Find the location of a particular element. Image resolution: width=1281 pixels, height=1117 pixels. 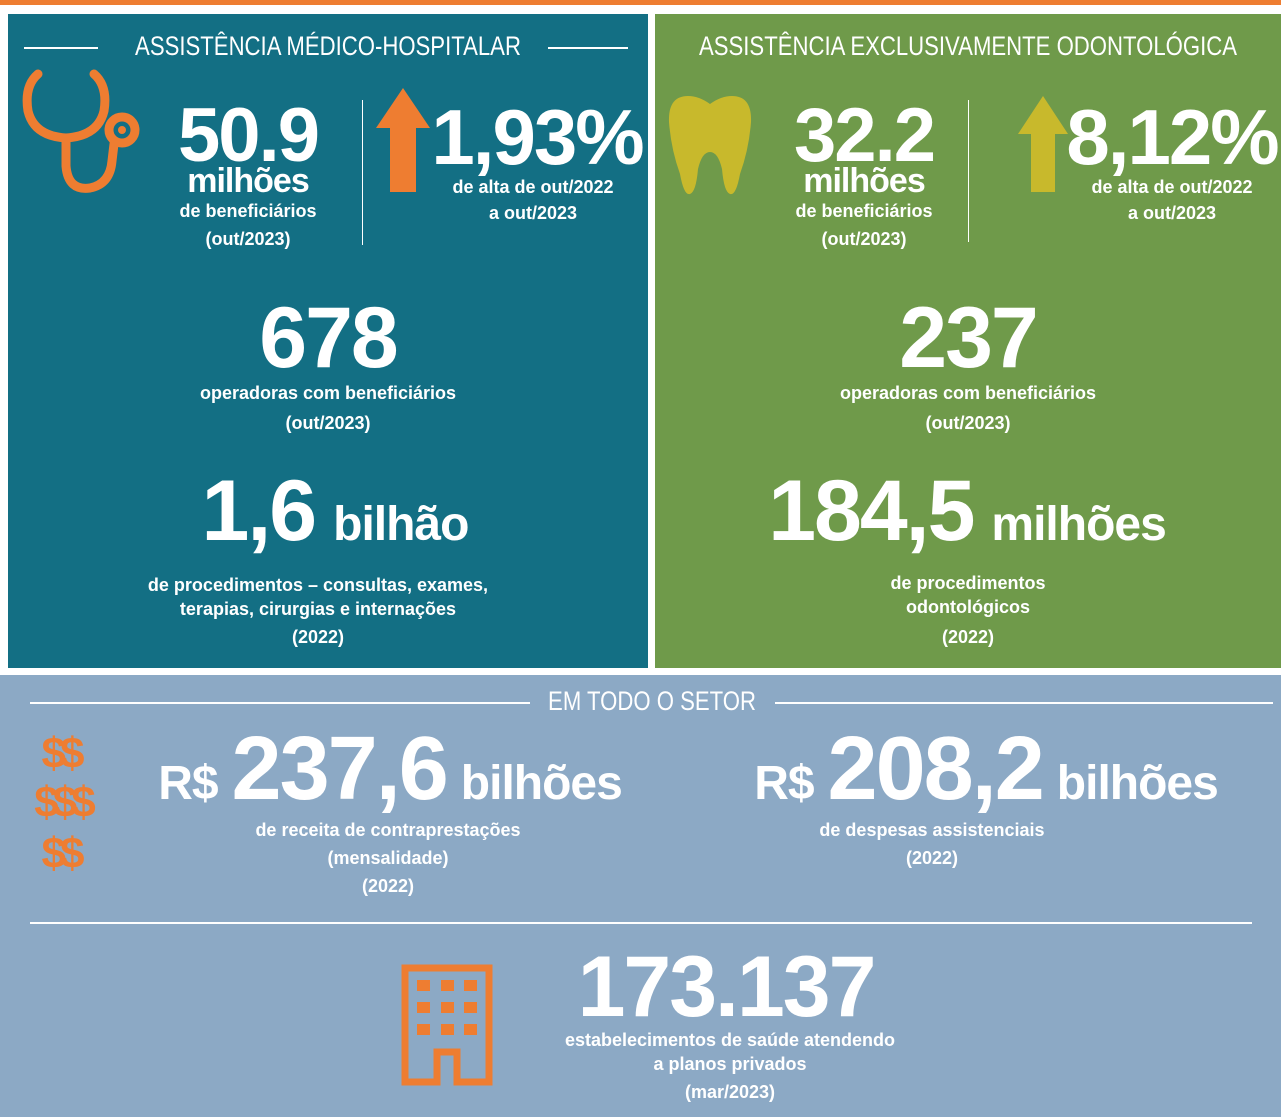

establishments-line: a planos privados is located at coordinates (730, 1064).